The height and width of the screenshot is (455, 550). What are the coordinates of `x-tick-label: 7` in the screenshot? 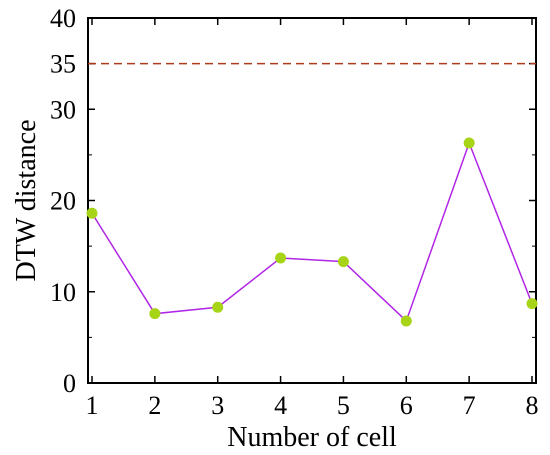 It's located at (469, 405).